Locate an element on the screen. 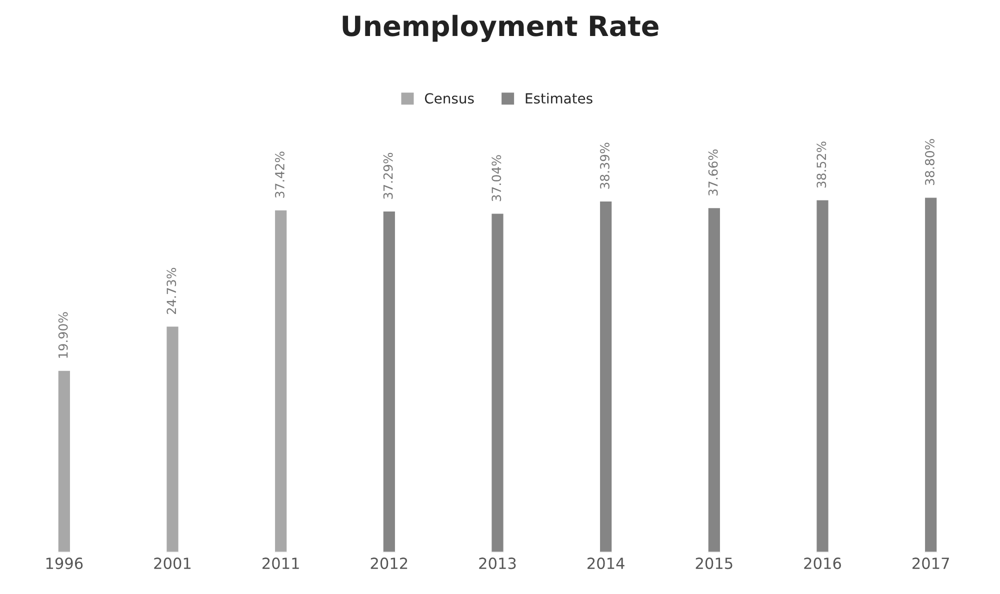 Image resolution: width=1000 pixels, height=594 pixels. data-label: 38.39% is located at coordinates (605, 165).